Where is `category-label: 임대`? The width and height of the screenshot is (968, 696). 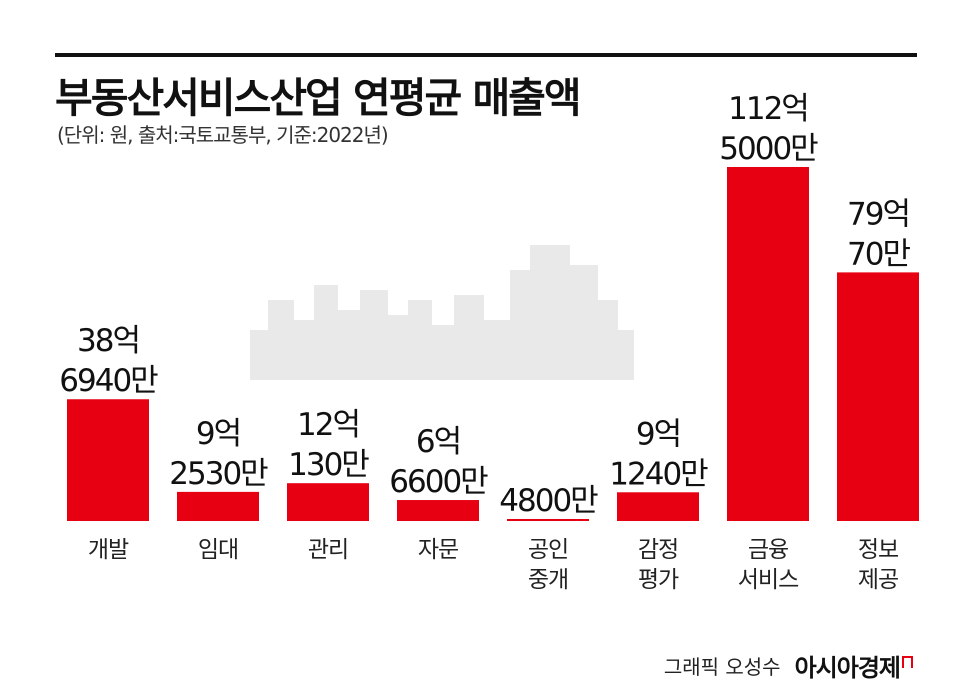 category-label: 임대 is located at coordinates (218, 550).